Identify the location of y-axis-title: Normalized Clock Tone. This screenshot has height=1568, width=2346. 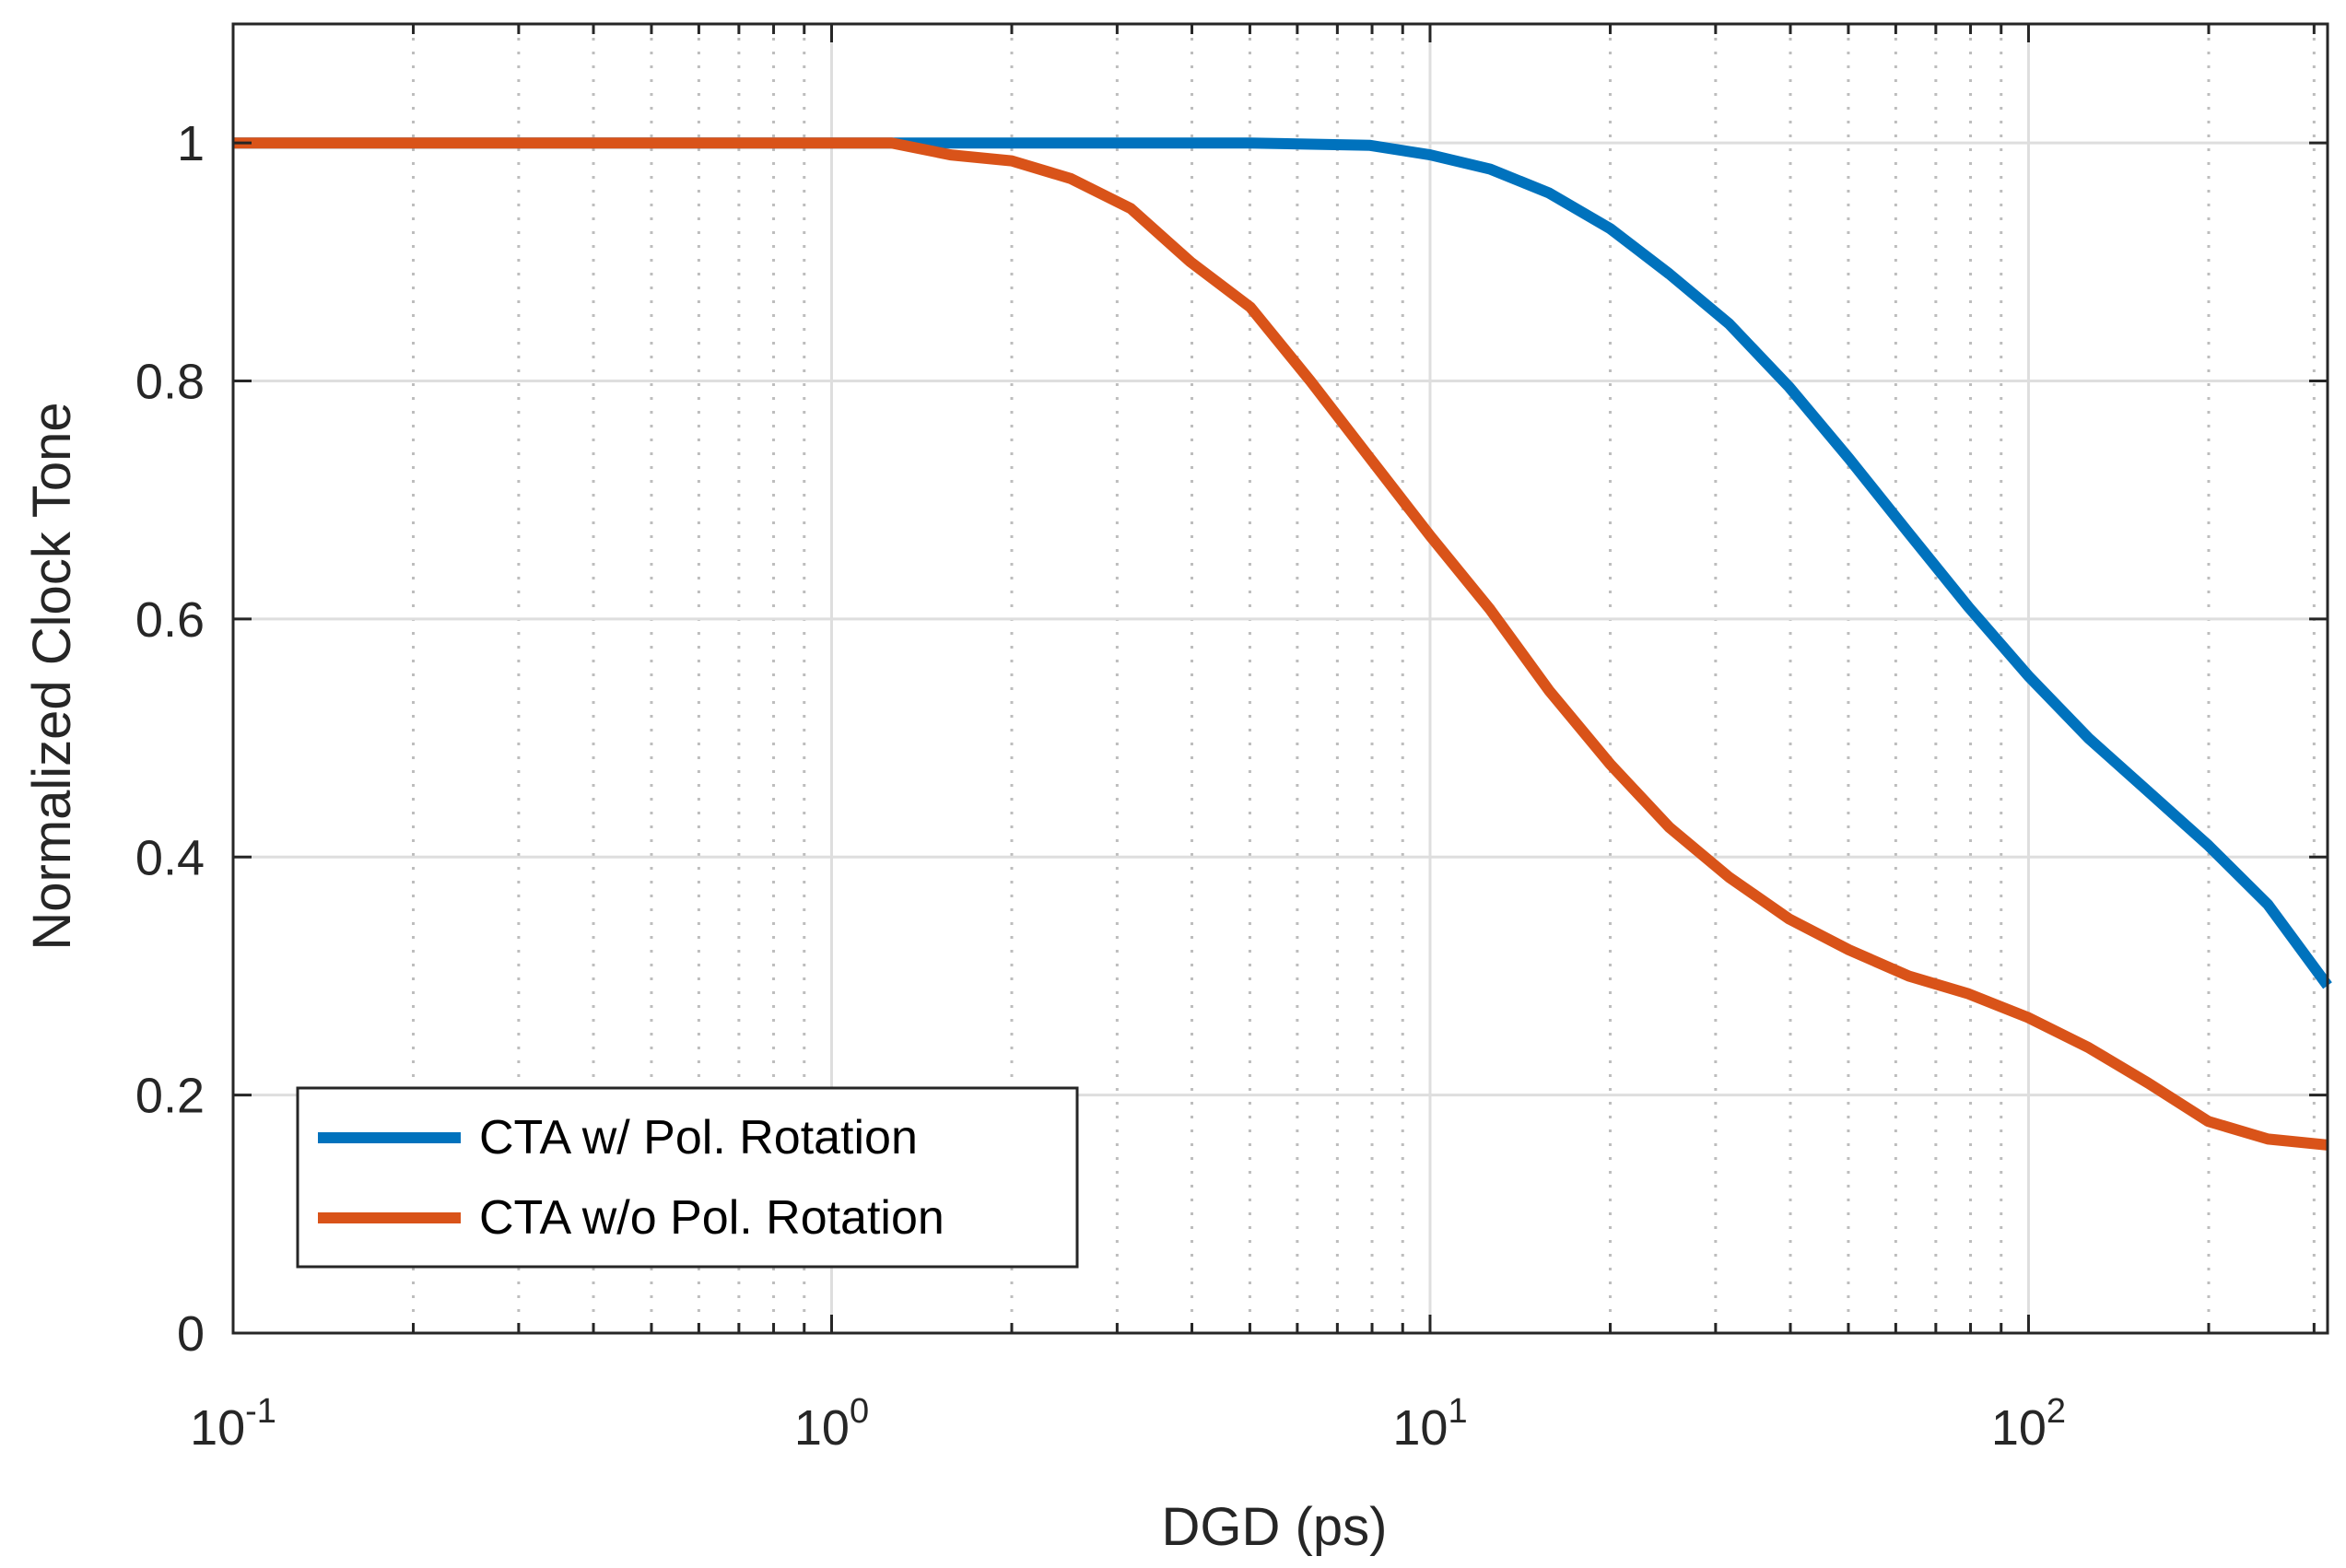
(52, 676).